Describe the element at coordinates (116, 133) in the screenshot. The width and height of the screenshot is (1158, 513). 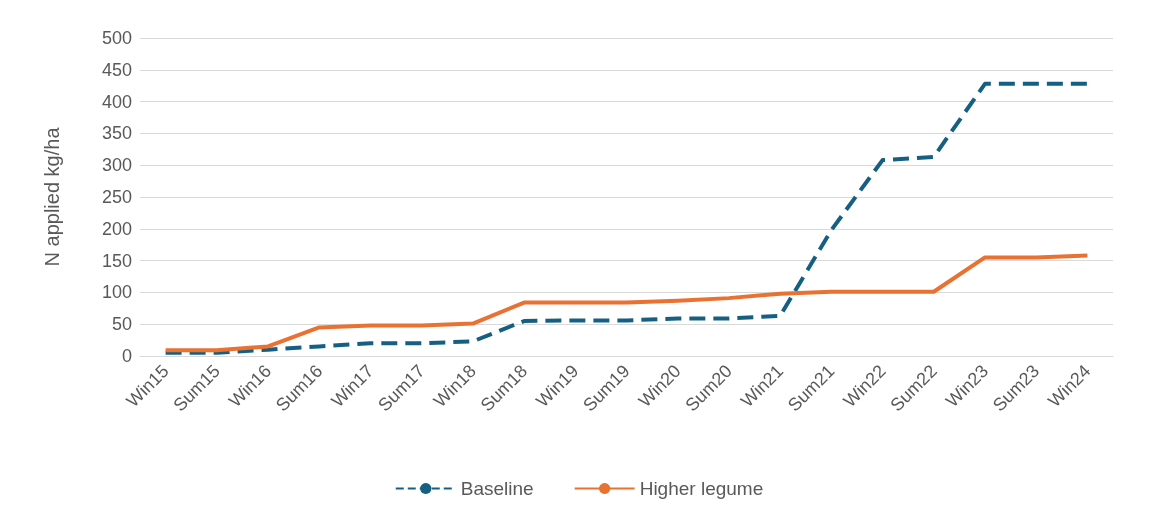
I see `y-tick-label: 350` at that location.